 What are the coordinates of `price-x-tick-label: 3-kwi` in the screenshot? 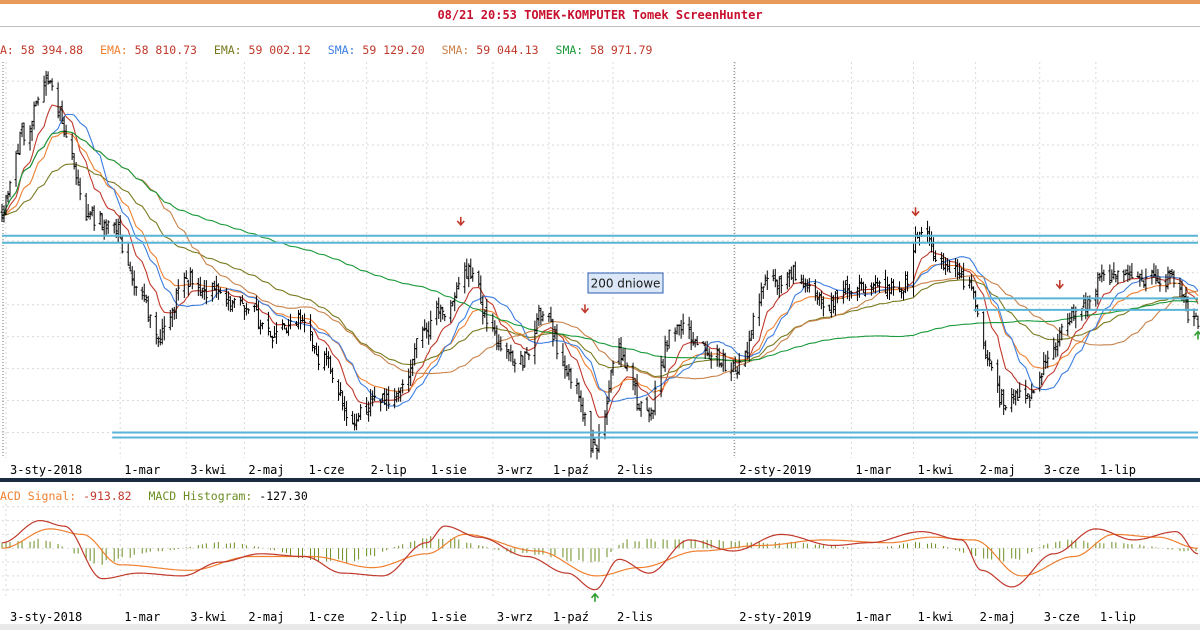 It's located at (208, 470).